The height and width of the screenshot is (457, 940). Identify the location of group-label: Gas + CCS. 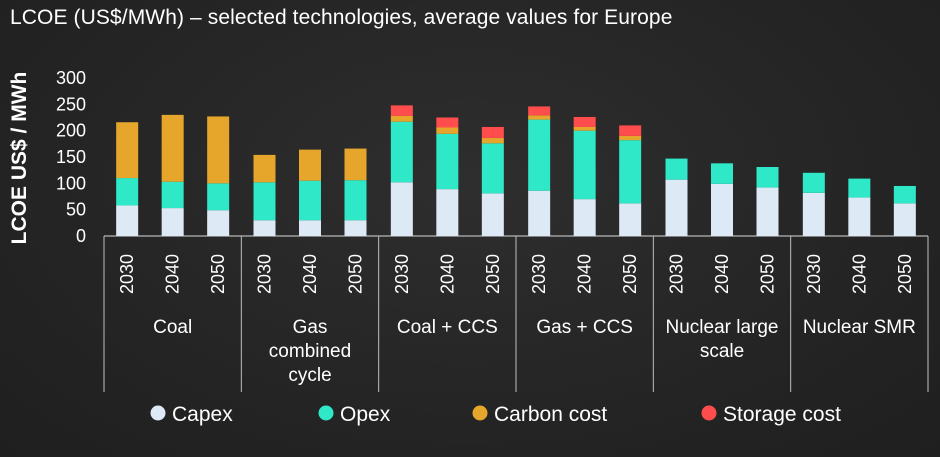
(584, 327).